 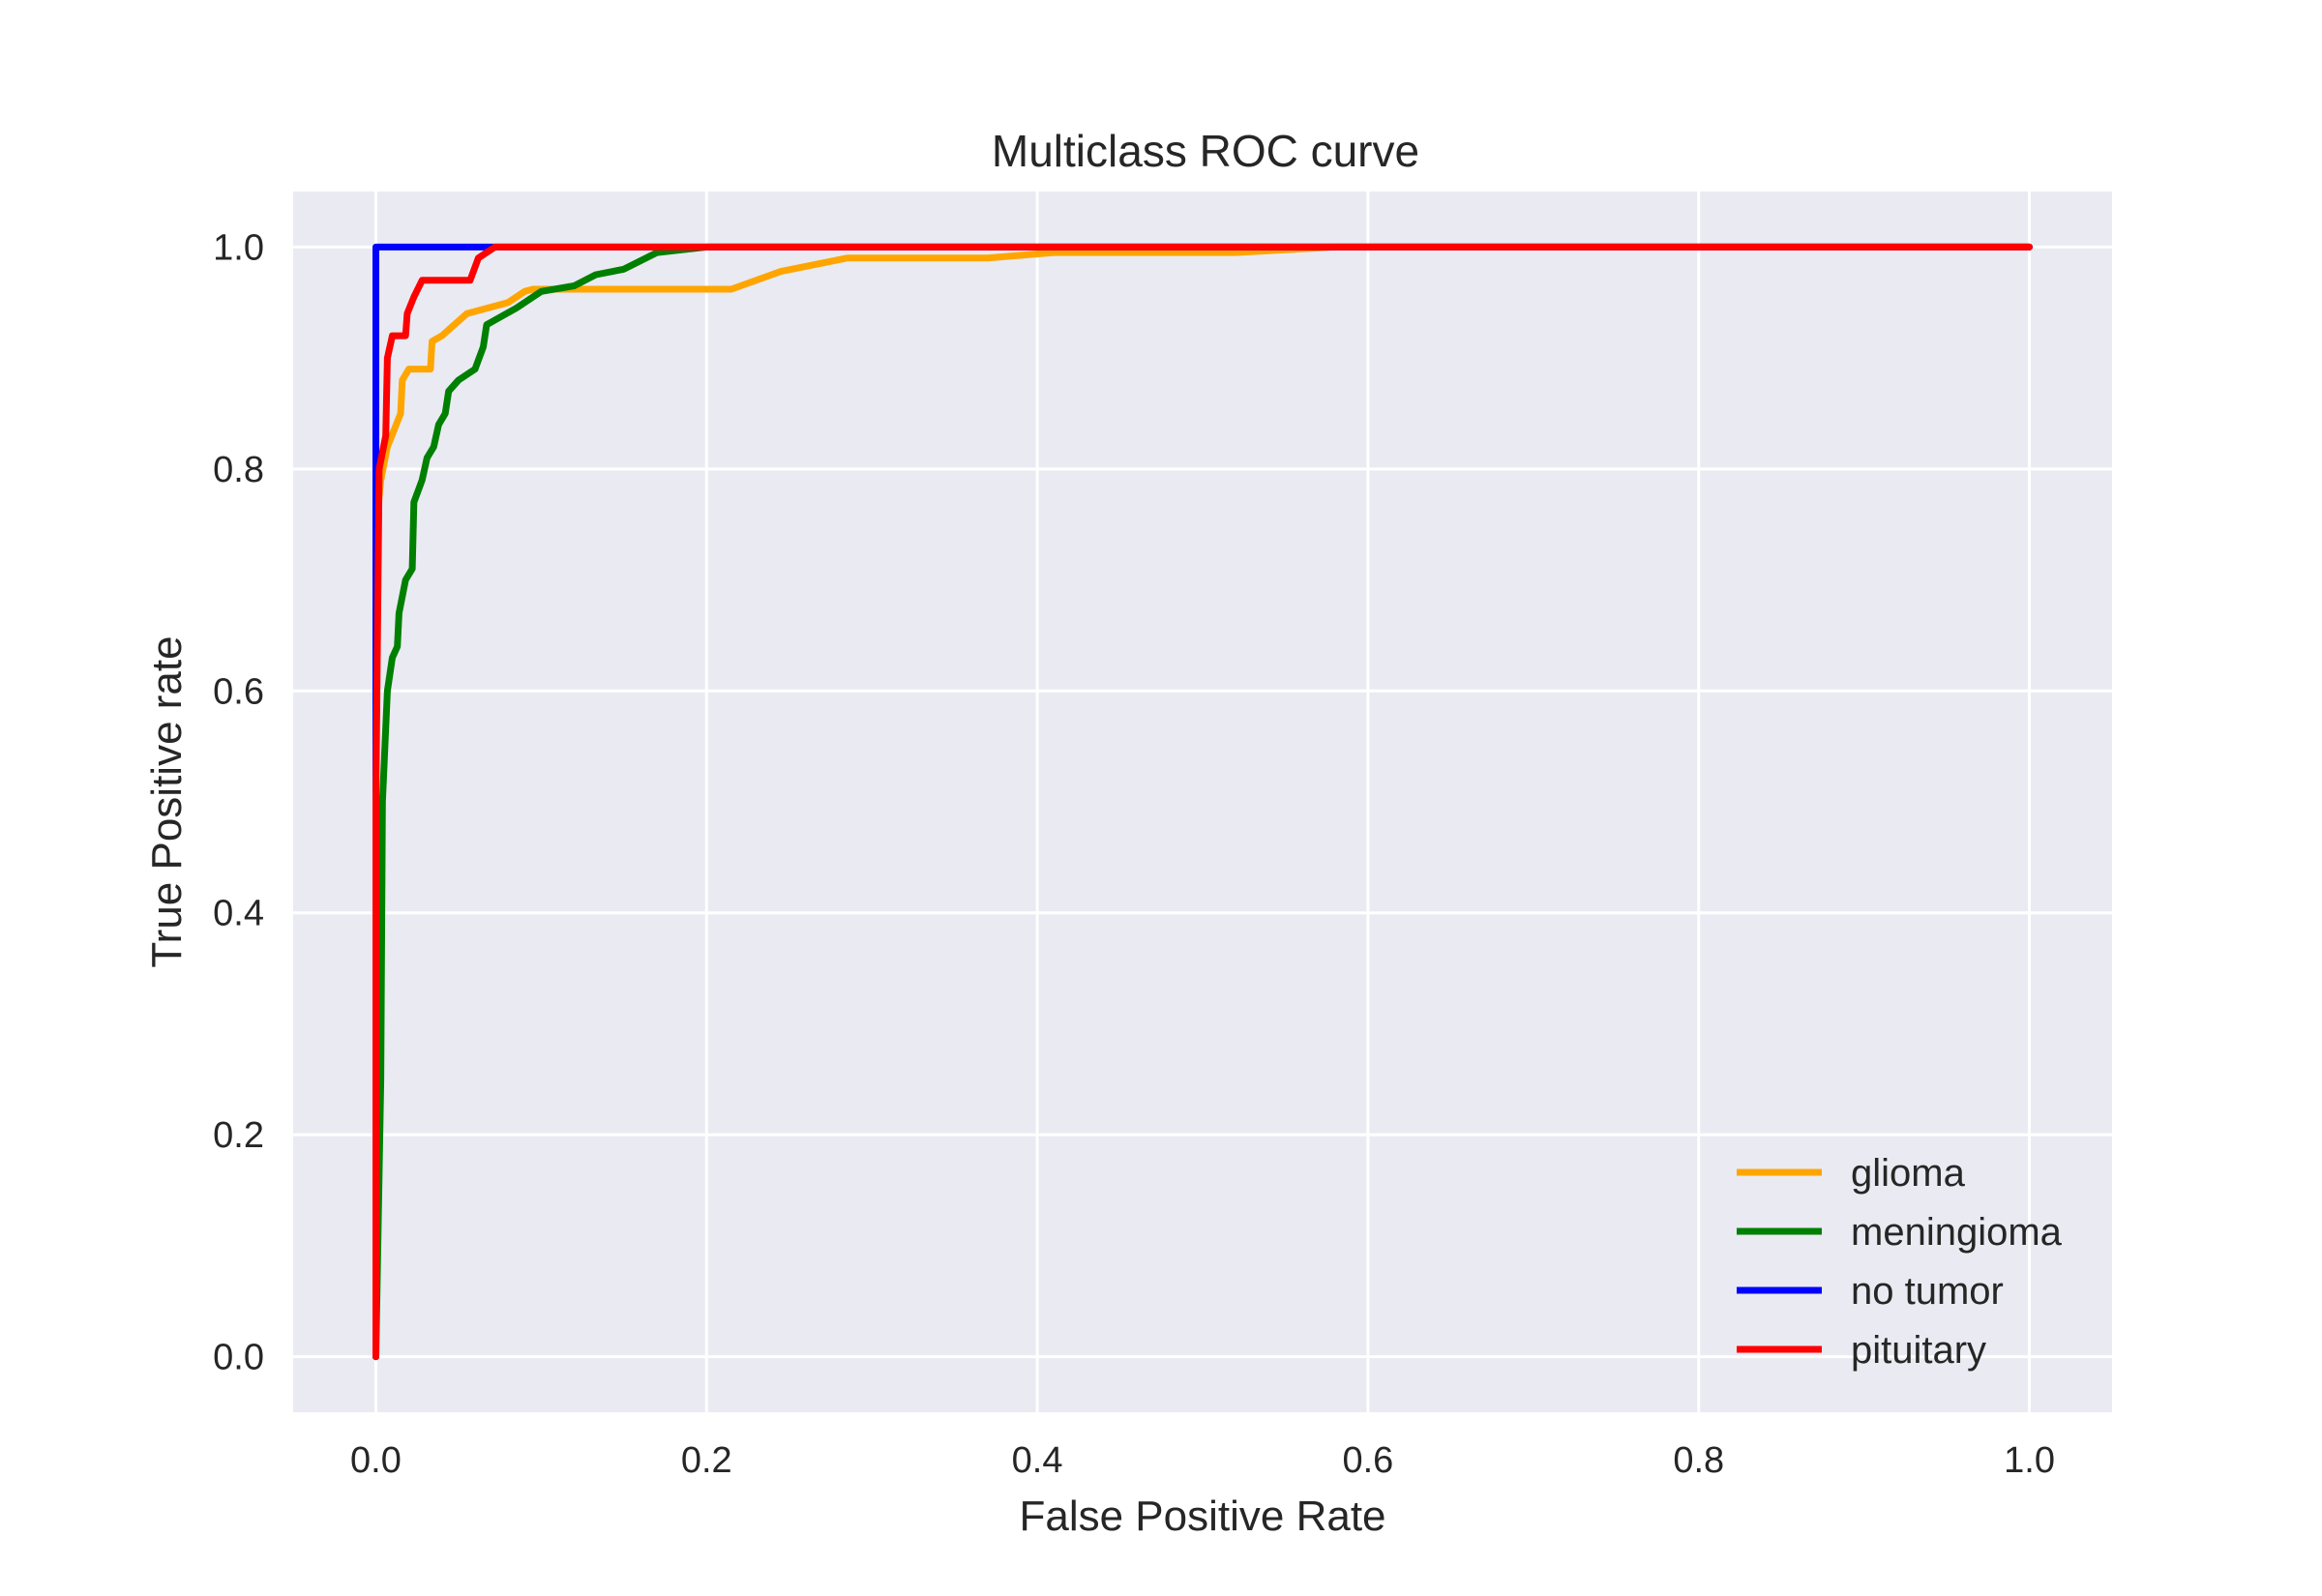 What do you see at coordinates (1918, 1350) in the screenshot?
I see `legend-label: pituitary` at bounding box center [1918, 1350].